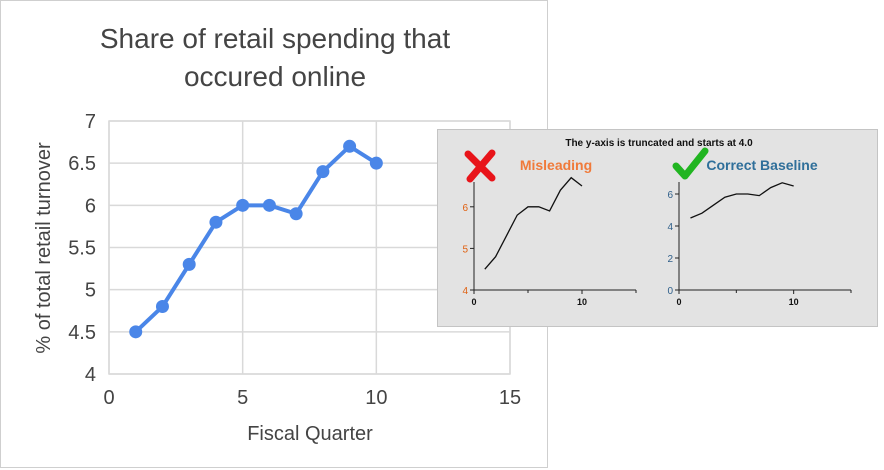 The width and height of the screenshot is (884, 470). Describe the element at coordinates (670, 291) in the screenshot. I see `panel-y-tick-label: 0` at that location.